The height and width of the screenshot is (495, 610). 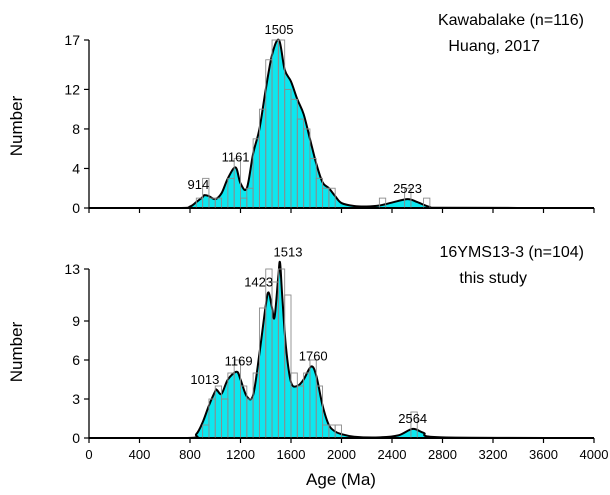 What do you see at coordinates (204, 379) in the screenshot?
I see `bottom-peak-label: 1013` at bounding box center [204, 379].